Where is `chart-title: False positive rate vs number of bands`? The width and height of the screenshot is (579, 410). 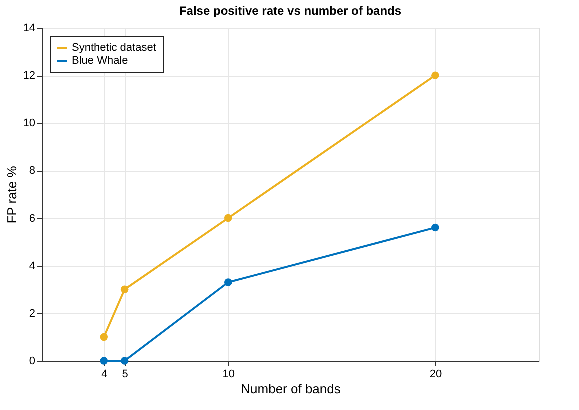 chart-title: False positive rate vs number of bands is located at coordinates (290, 11).